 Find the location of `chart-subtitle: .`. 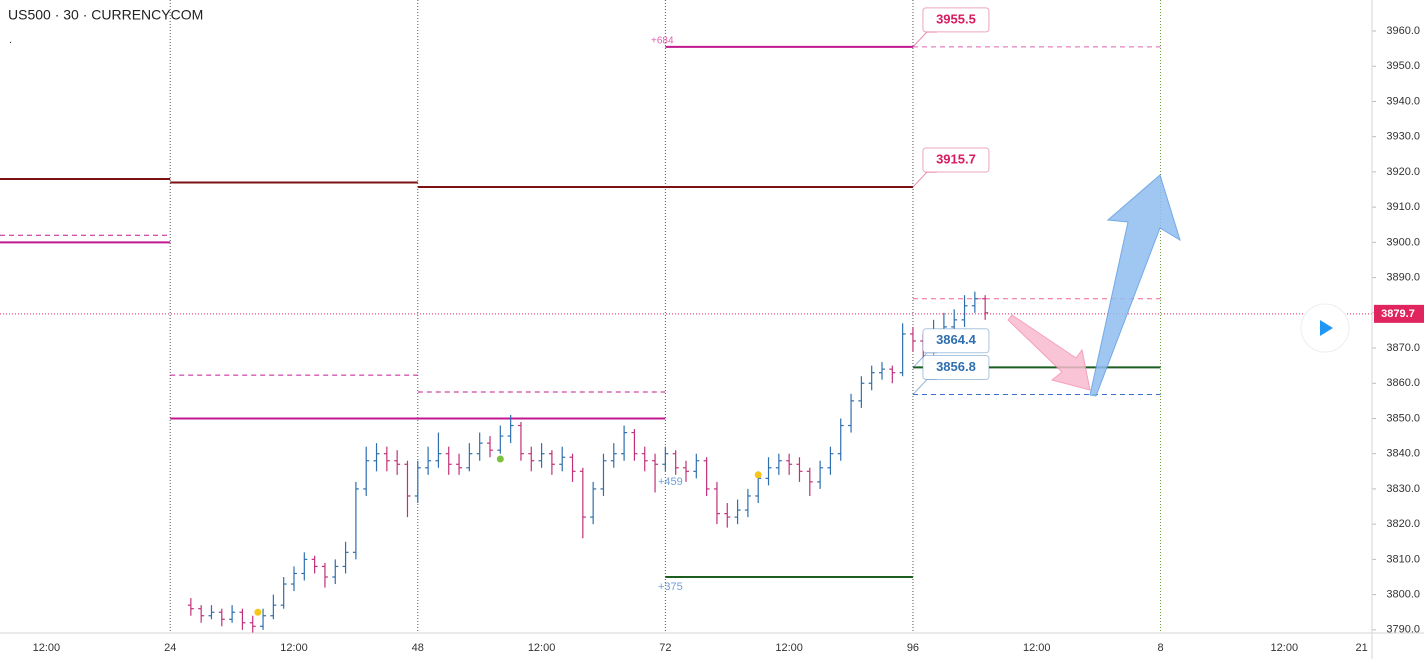

chart-subtitle: . is located at coordinates (10, 40).